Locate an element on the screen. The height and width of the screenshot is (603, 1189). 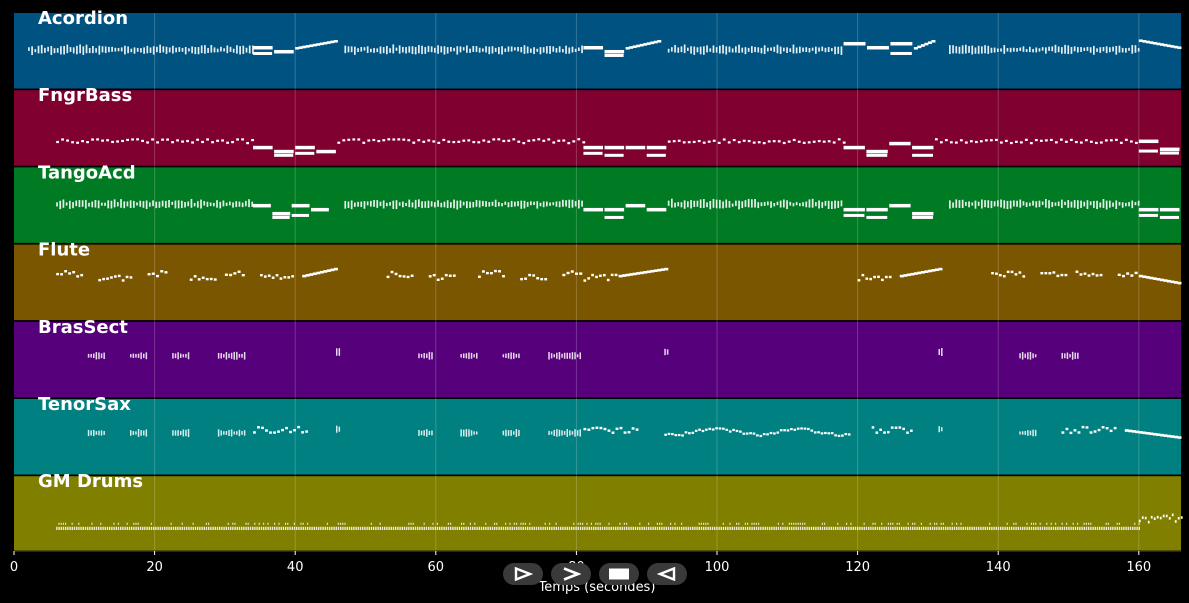
x-tick-label: 140 is located at coordinates (998, 567).